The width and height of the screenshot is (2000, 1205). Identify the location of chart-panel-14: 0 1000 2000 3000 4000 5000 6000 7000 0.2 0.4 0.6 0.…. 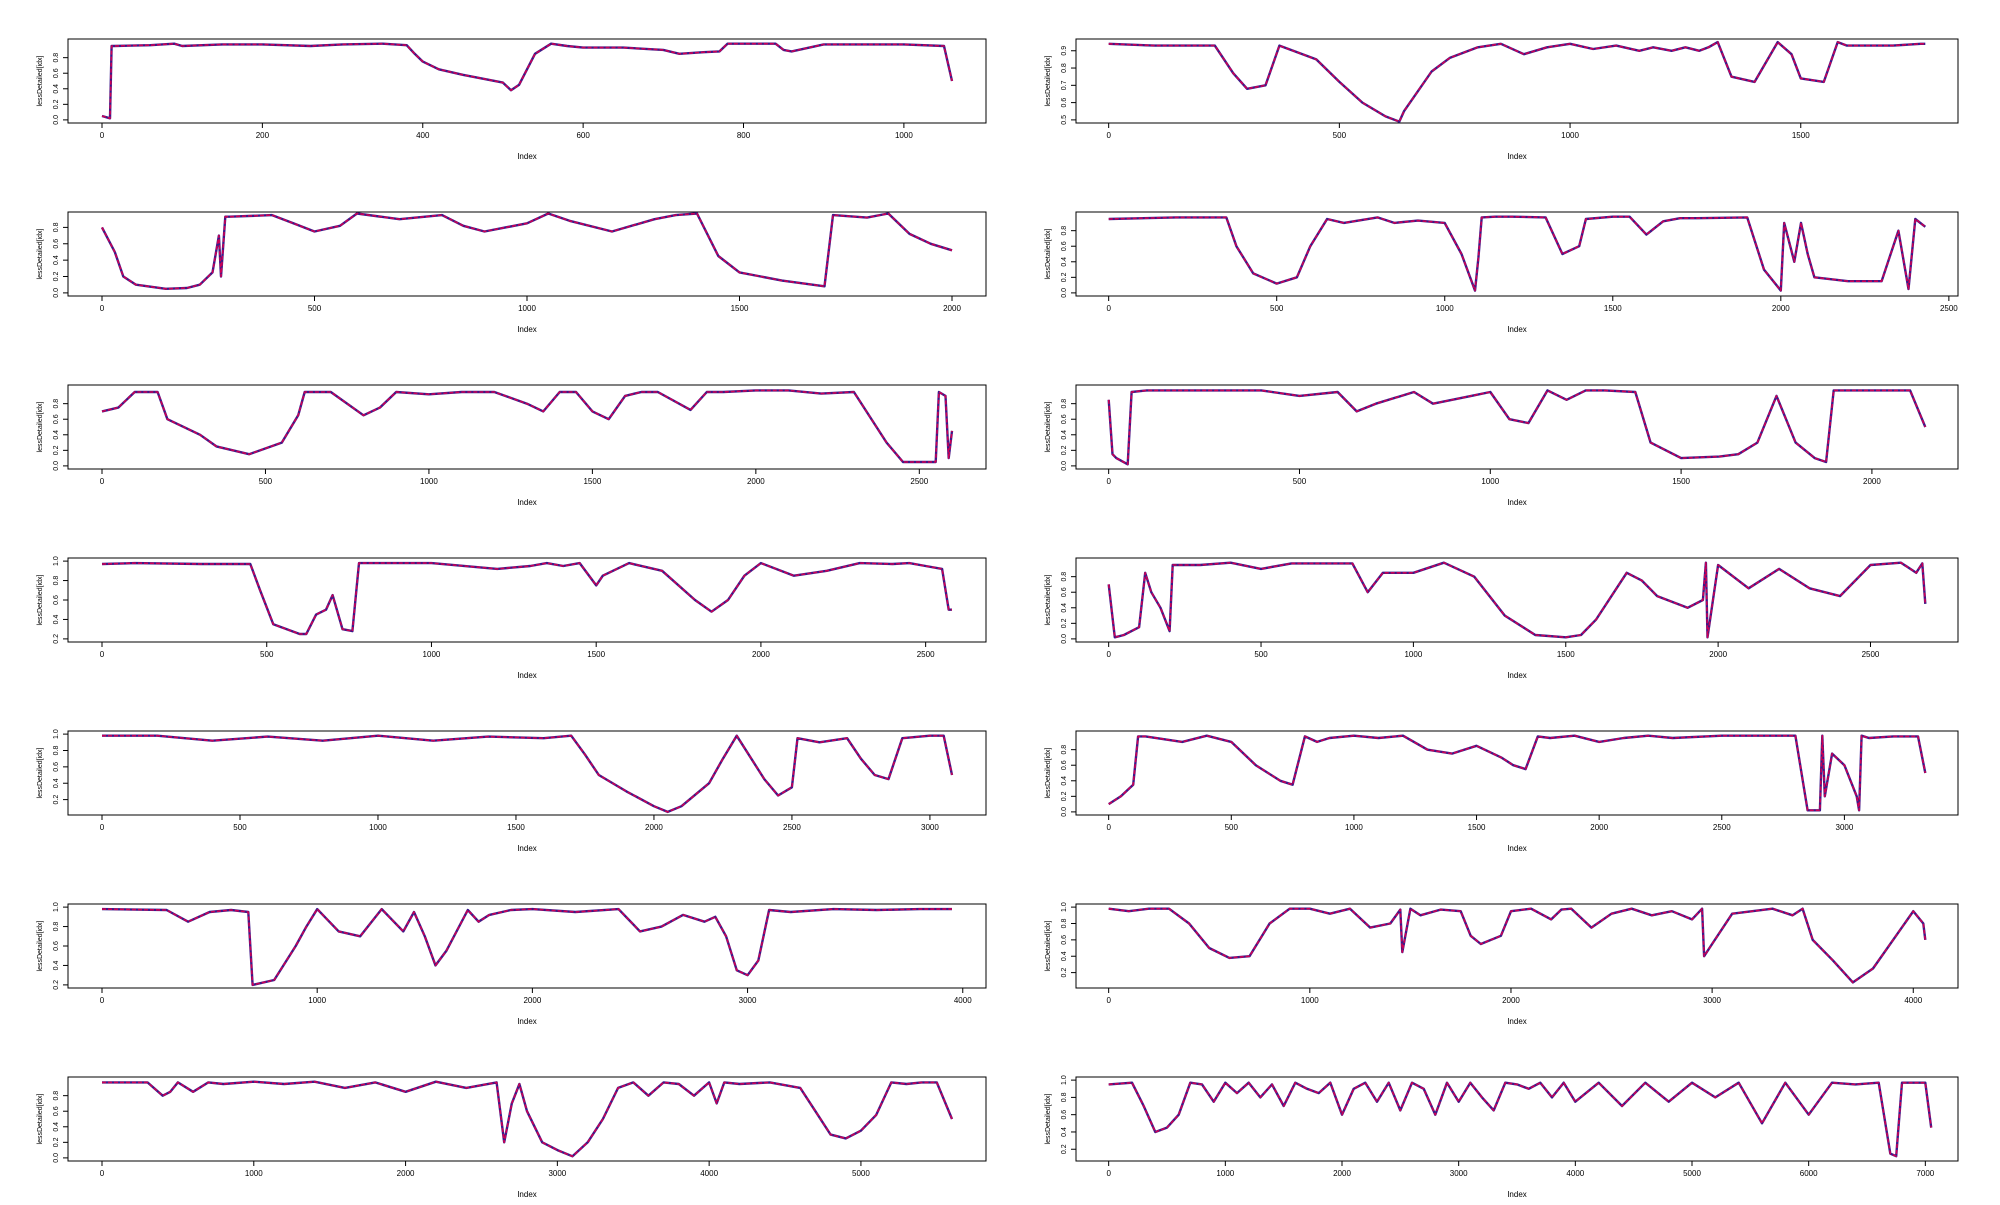
(1502, 1137).